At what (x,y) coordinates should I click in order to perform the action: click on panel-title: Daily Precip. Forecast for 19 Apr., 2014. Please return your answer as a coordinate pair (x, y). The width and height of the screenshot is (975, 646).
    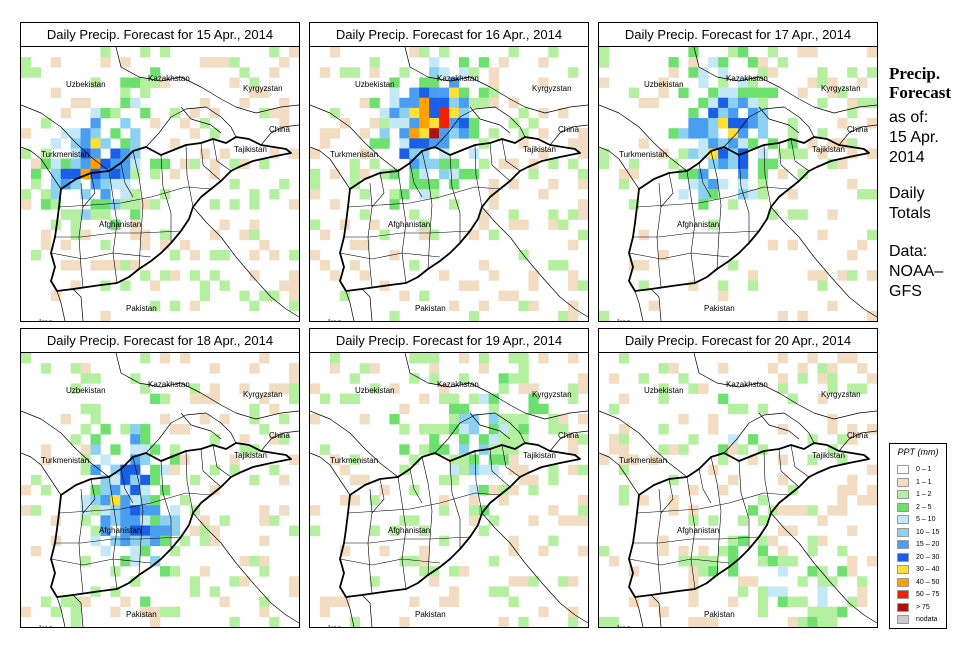
    Looking at the image, I should click on (449, 341).